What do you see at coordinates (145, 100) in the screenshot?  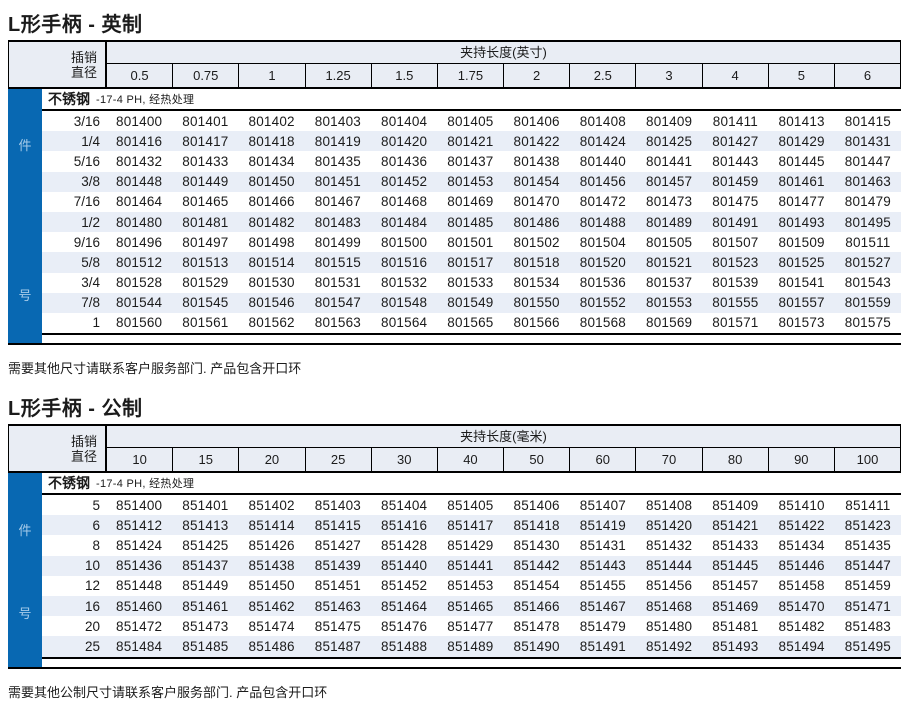 I see `material-spec: -17-4 PH, 经热处理` at bounding box center [145, 100].